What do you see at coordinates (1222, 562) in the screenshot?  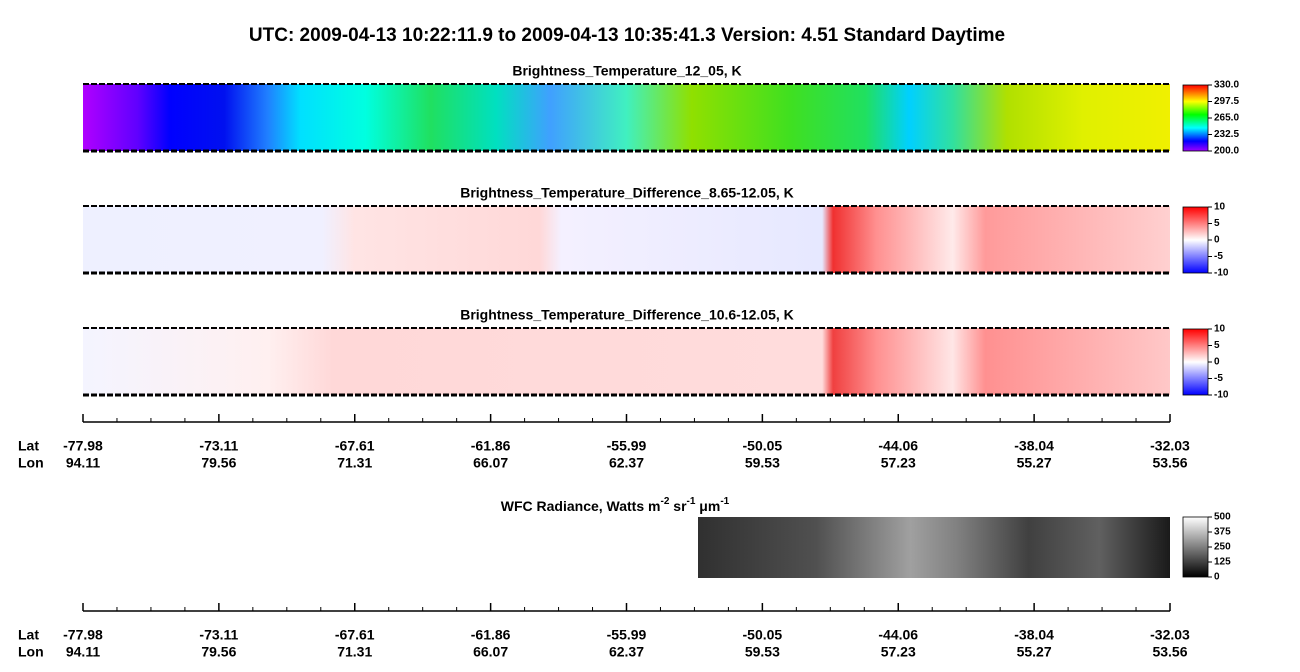 I see `colorbar-tick-label: 125` at bounding box center [1222, 562].